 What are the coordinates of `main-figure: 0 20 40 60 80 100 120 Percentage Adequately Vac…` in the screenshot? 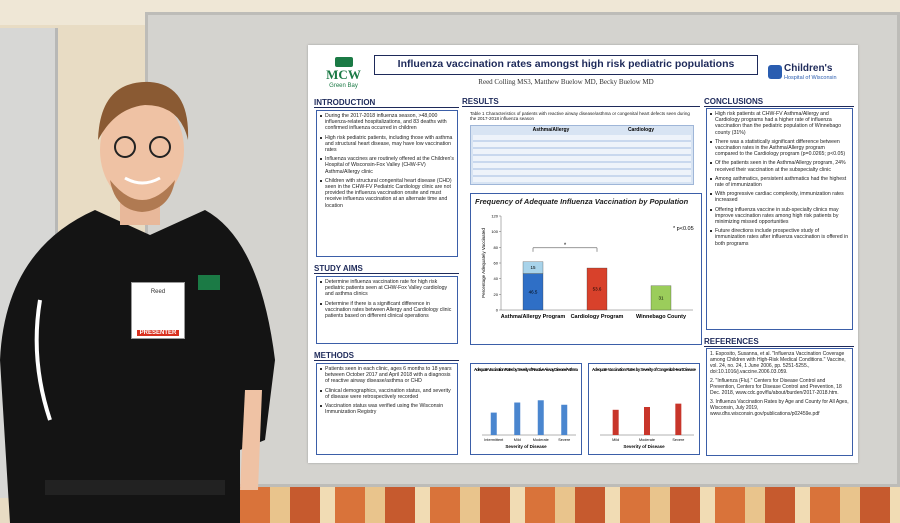 It's located at (587, 267).